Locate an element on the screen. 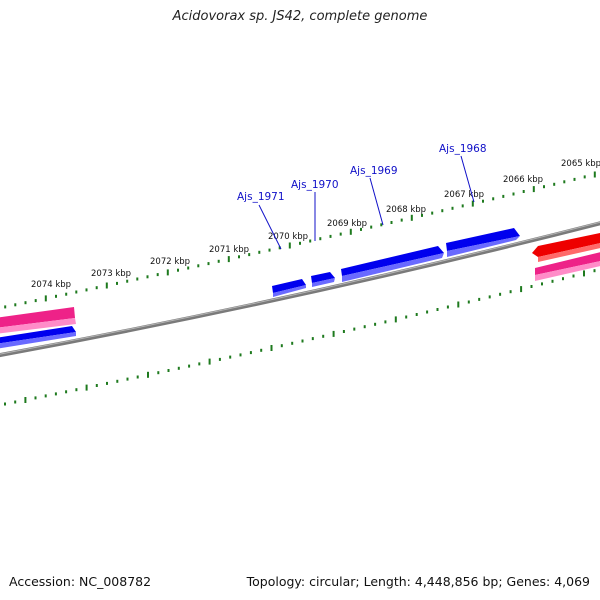 This screenshot has width=600, height=600. gene-ajs-1968 is located at coordinates (483, 242).